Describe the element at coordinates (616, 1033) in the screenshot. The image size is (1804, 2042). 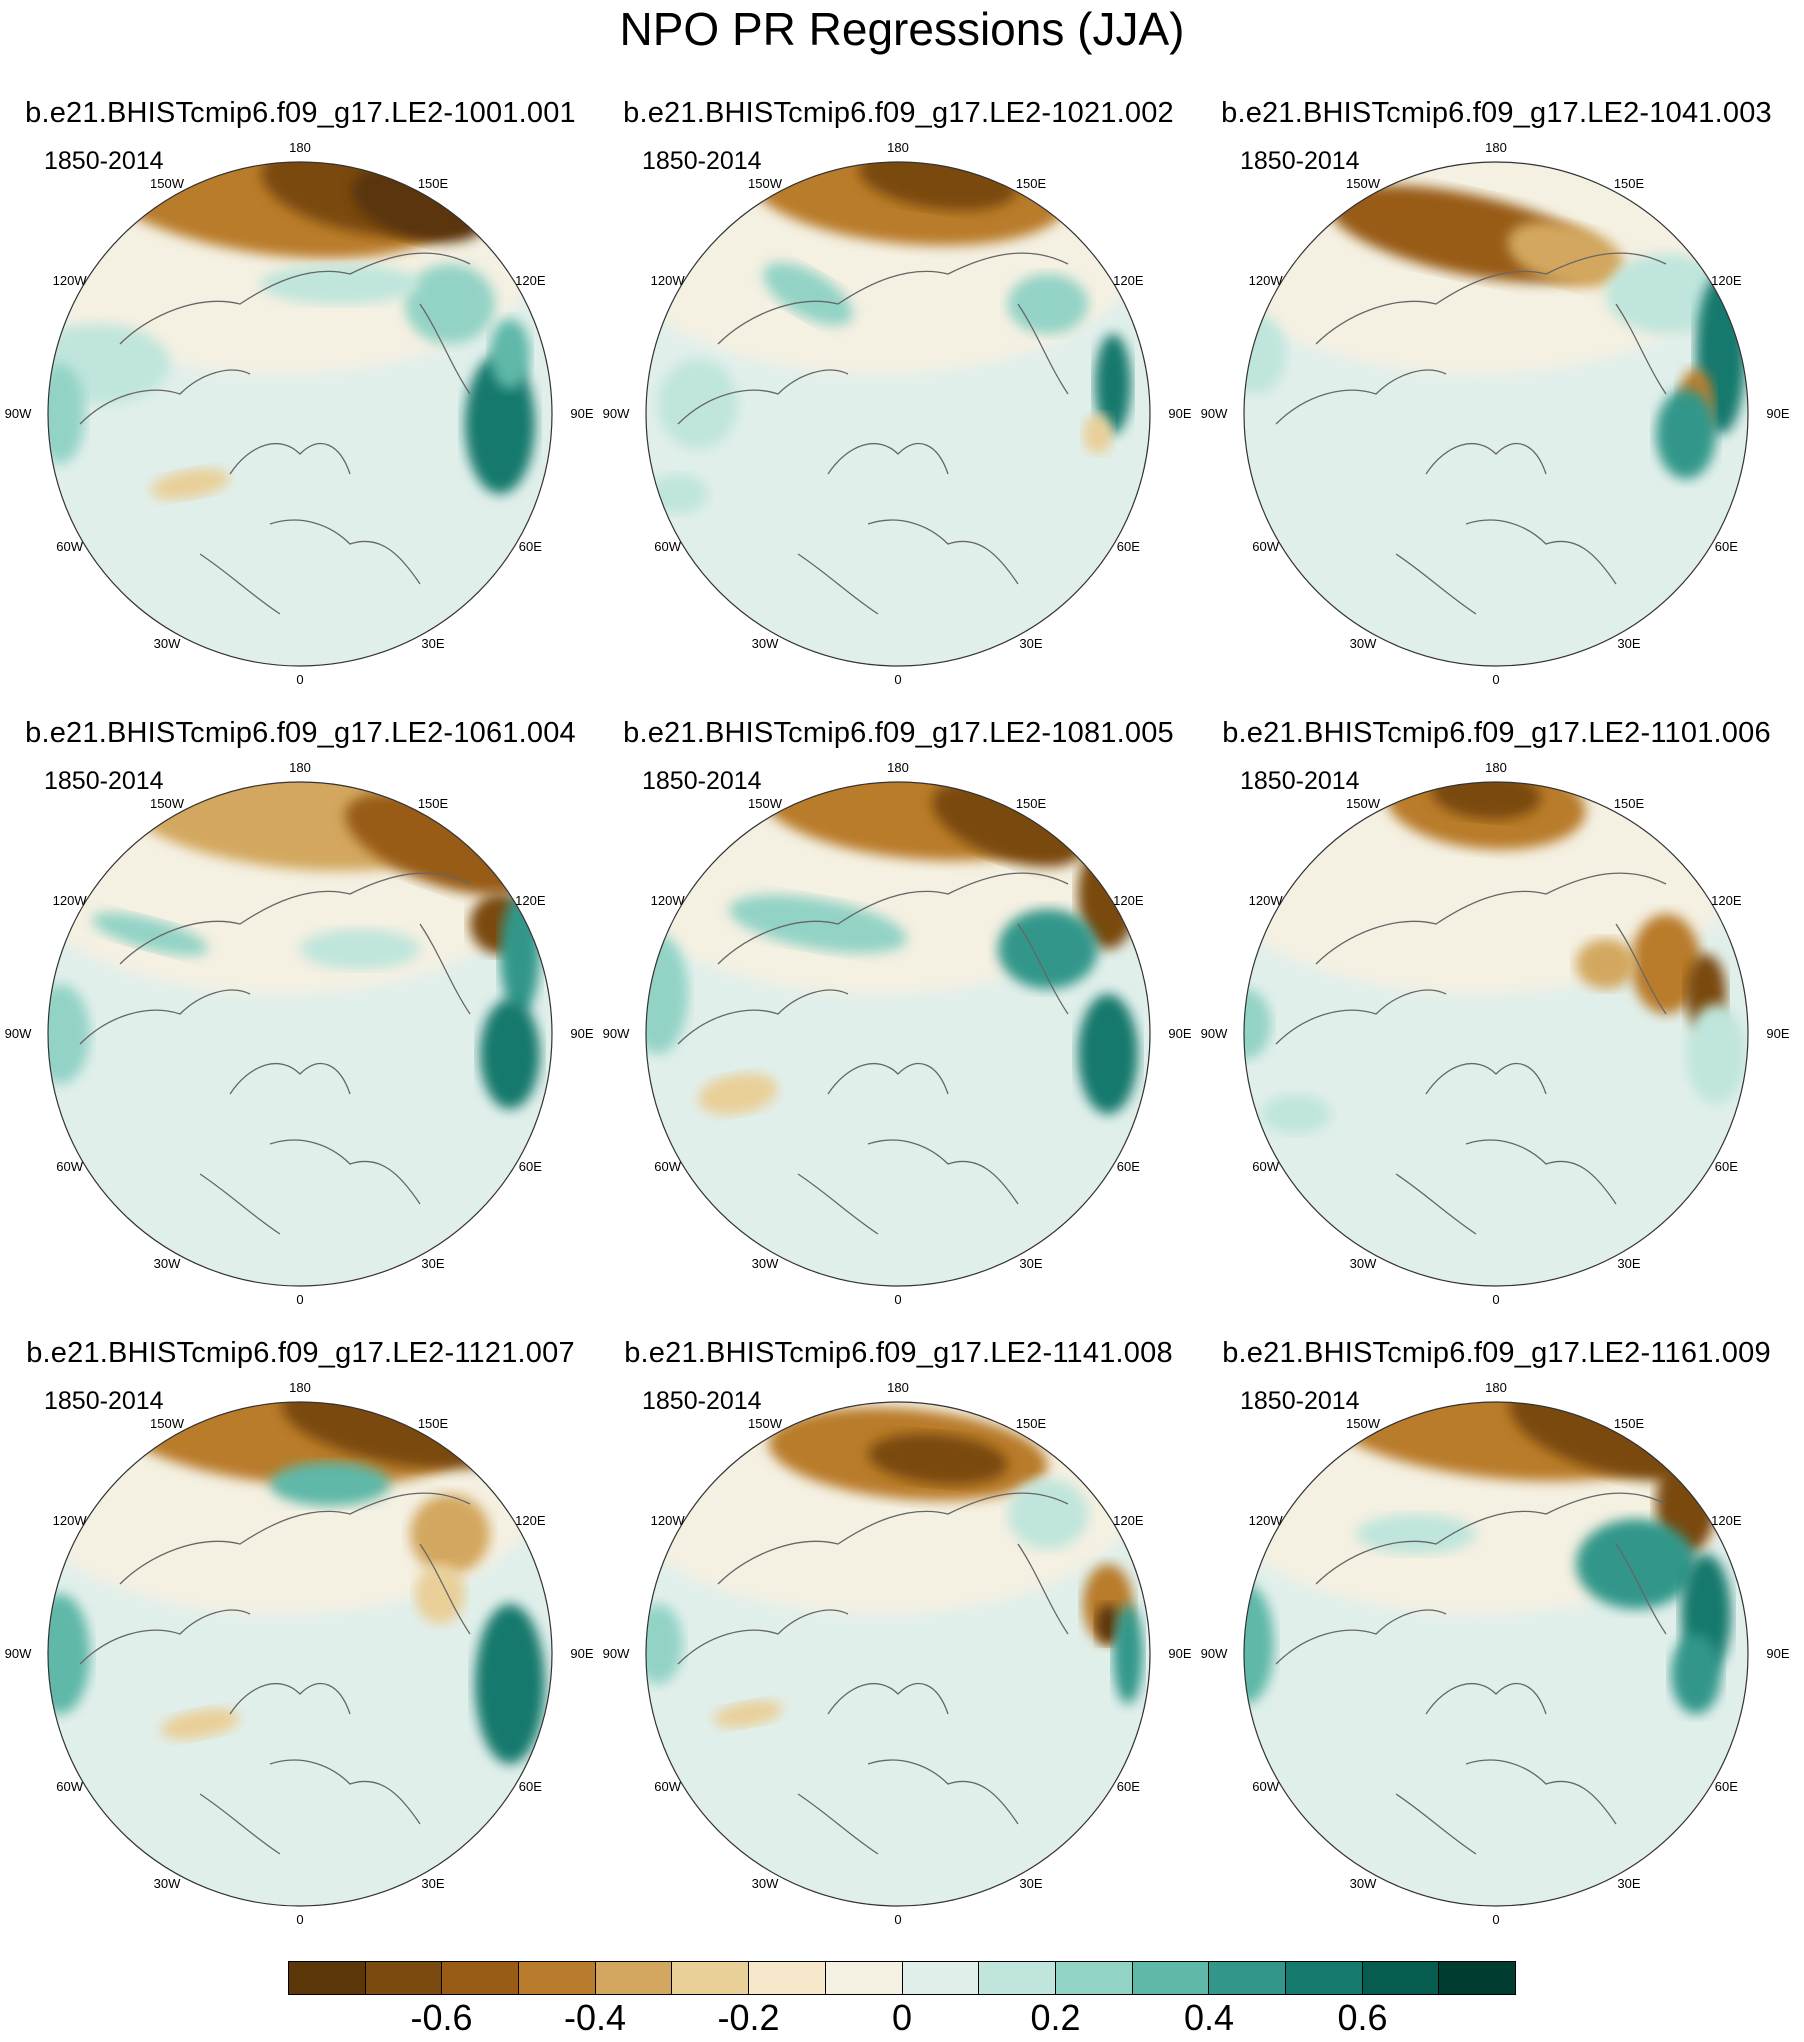
I see `longitude-label: 90W` at that location.